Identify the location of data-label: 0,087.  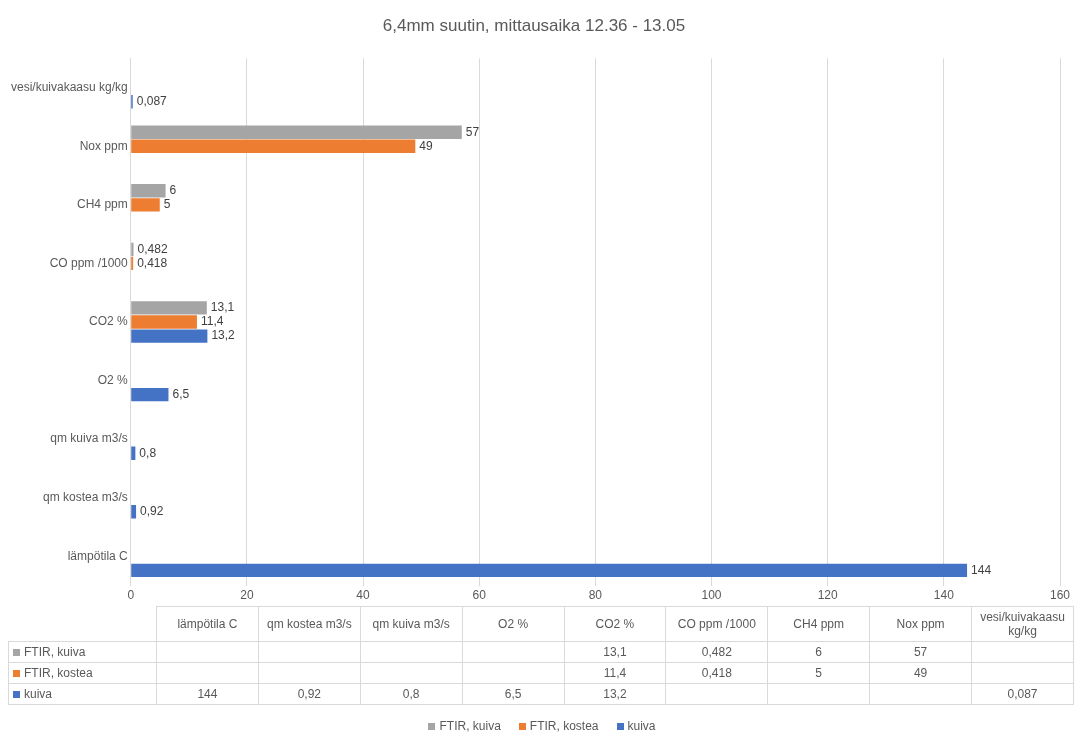
(152, 101).